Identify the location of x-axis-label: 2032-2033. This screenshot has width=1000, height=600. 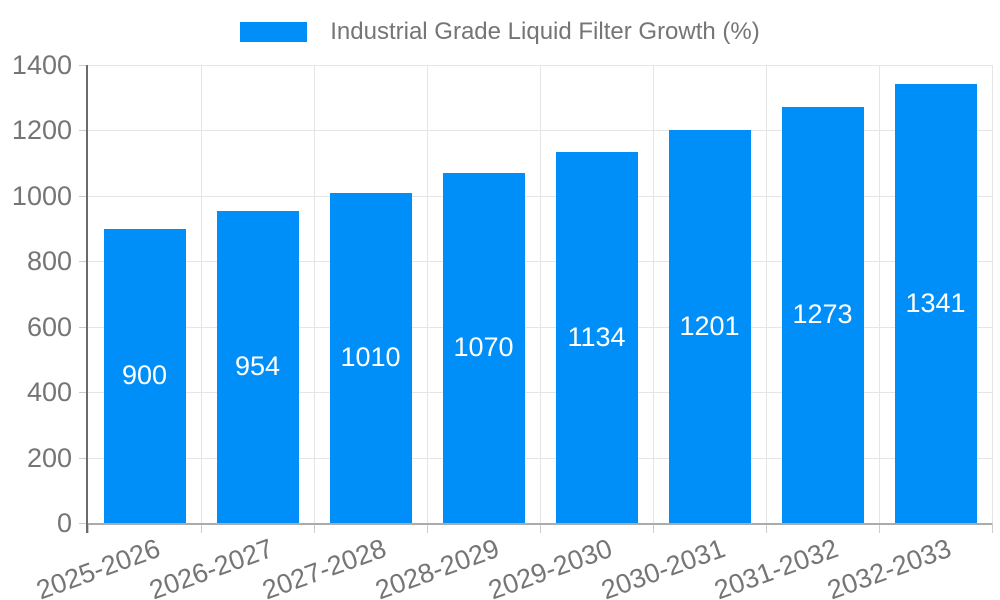
(889, 566).